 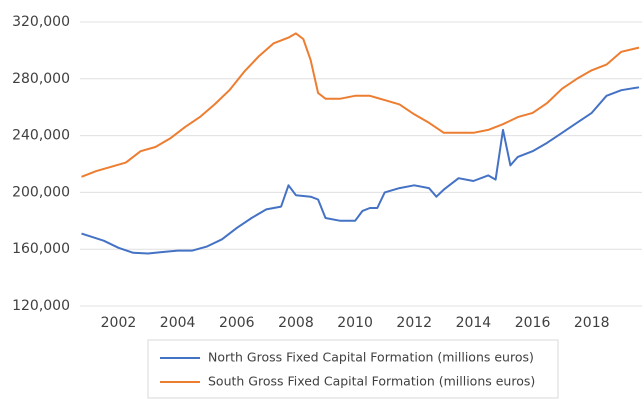 I want to click on x-tick-label: 2002, so click(x=119, y=323).